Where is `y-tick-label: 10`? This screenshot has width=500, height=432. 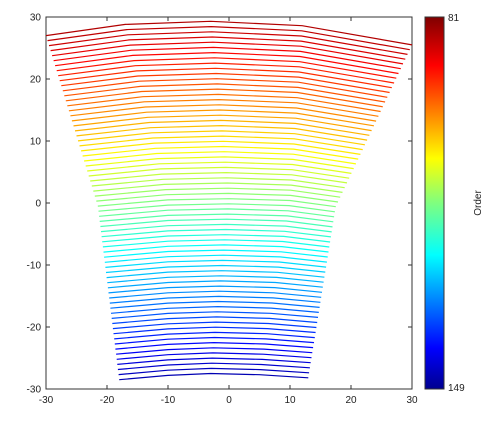
y-tick-label: 10 is located at coordinates (36, 142).